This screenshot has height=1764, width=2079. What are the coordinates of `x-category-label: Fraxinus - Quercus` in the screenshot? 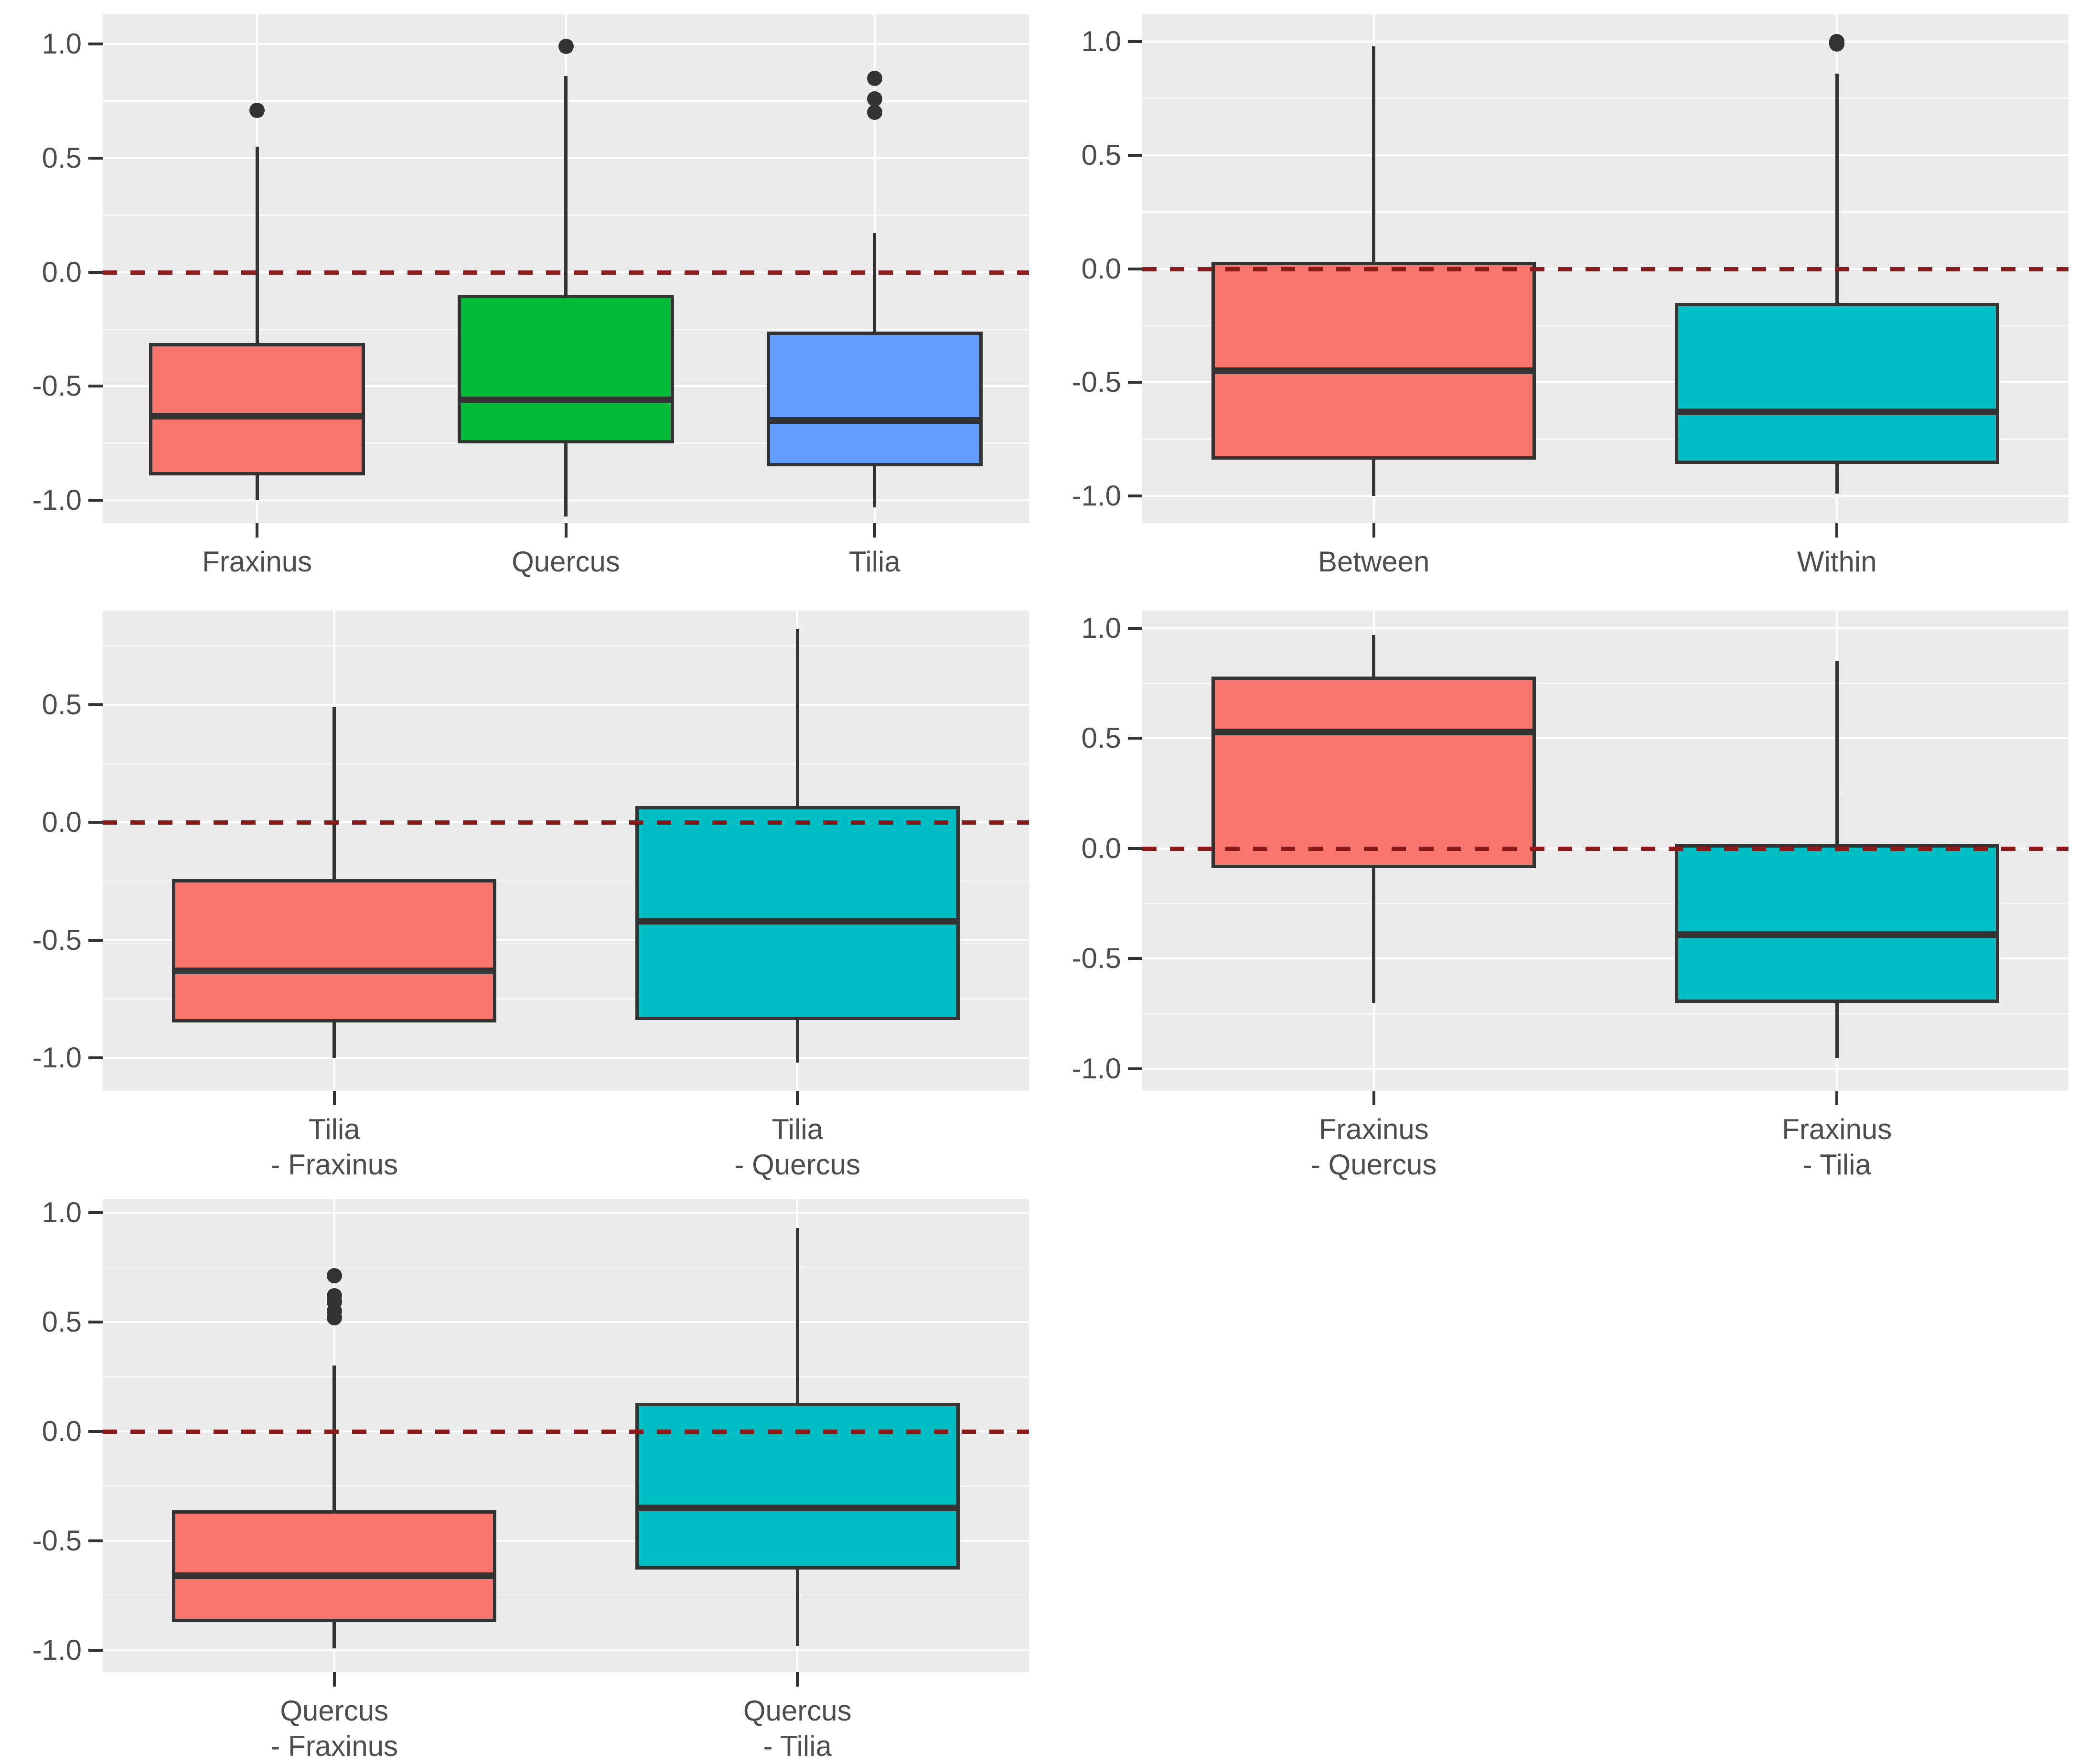 It's located at (1374, 1148).